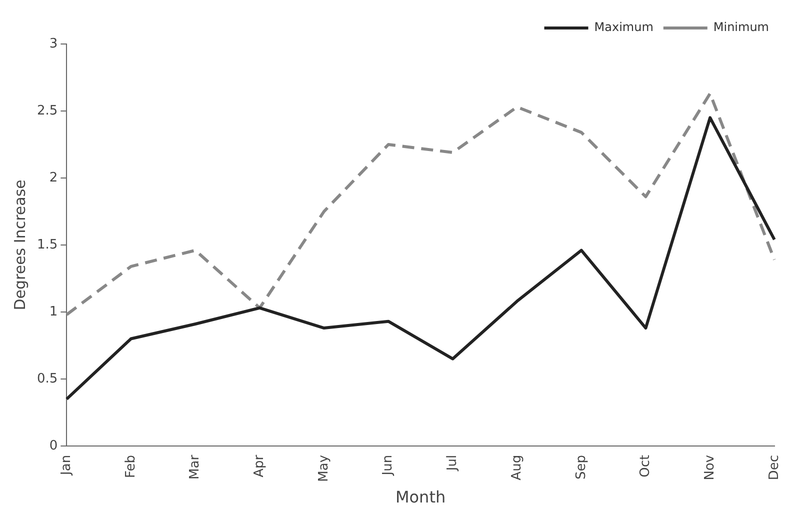 The width and height of the screenshot is (801, 520). Describe the element at coordinates (195, 467) in the screenshot. I see `x-tick-label: Mar` at that location.